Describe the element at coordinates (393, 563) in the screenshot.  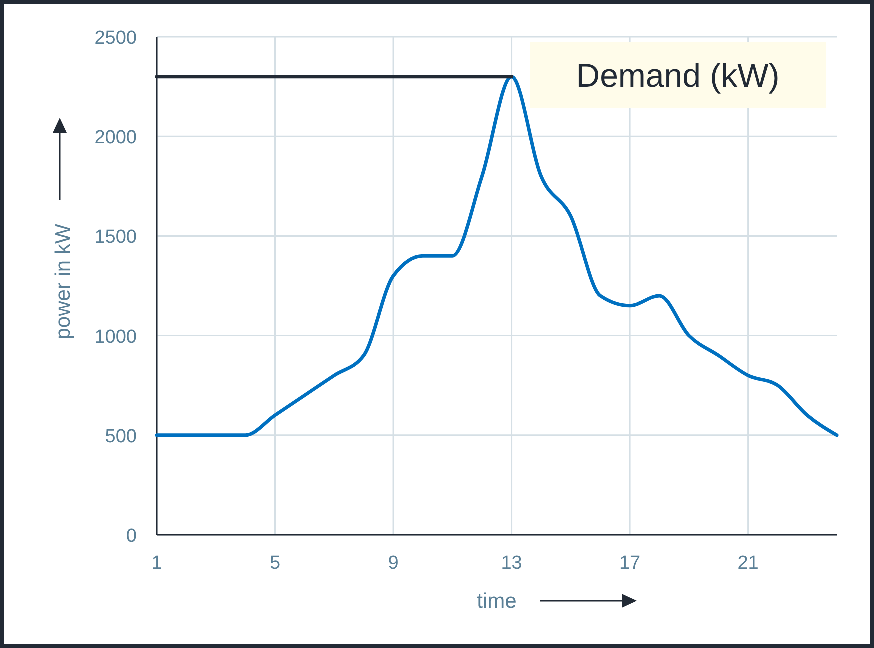
I see `x-tick-label: 9` at that location.